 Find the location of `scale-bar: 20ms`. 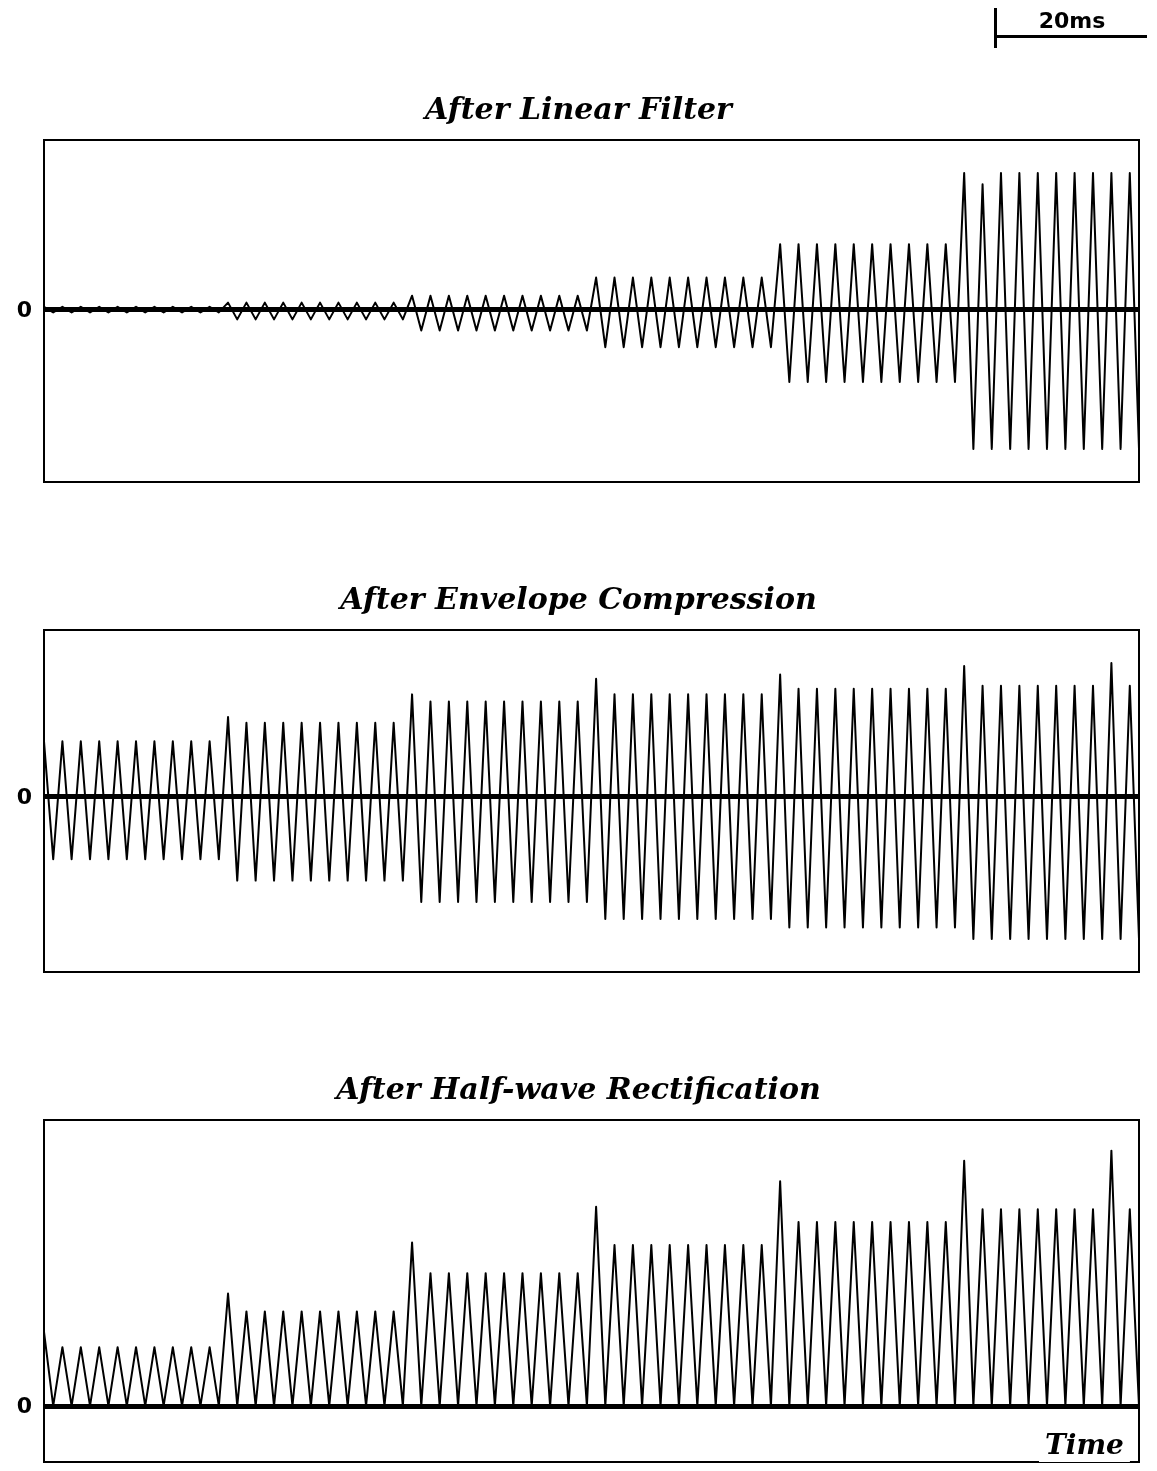

scale-bar: 20ms is located at coordinates (1070, 28).